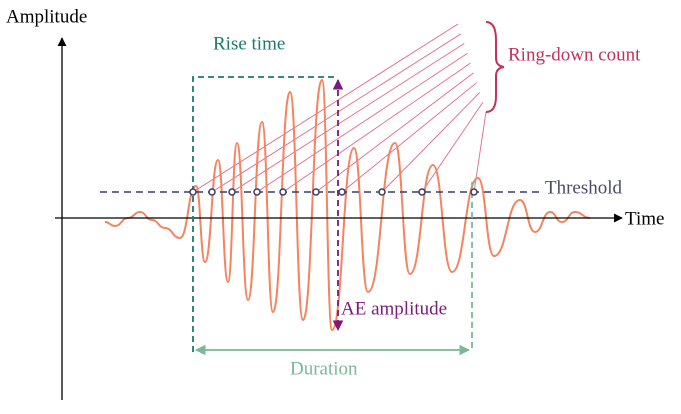 Image resolution: width=681 pixels, height=414 pixels. What do you see at coordinates (46, 16) in the screenshot?
I see `y-axis-label: Amplitude` at bounding box center [46, 16].